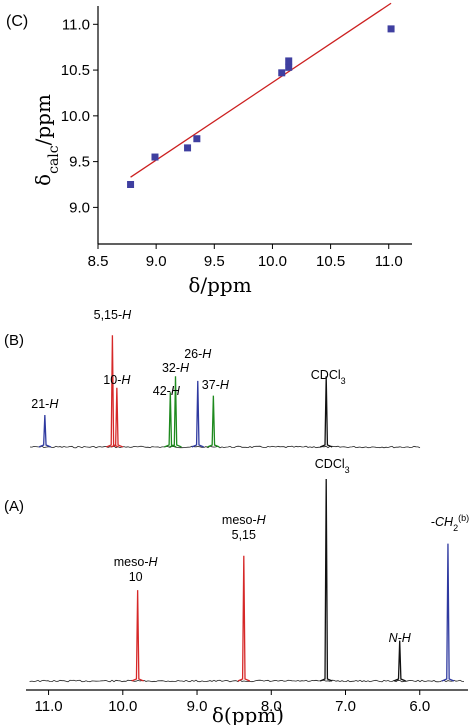 The image size is (474, 725). I want to click on peak-label: 37-H, so click(216, 385).